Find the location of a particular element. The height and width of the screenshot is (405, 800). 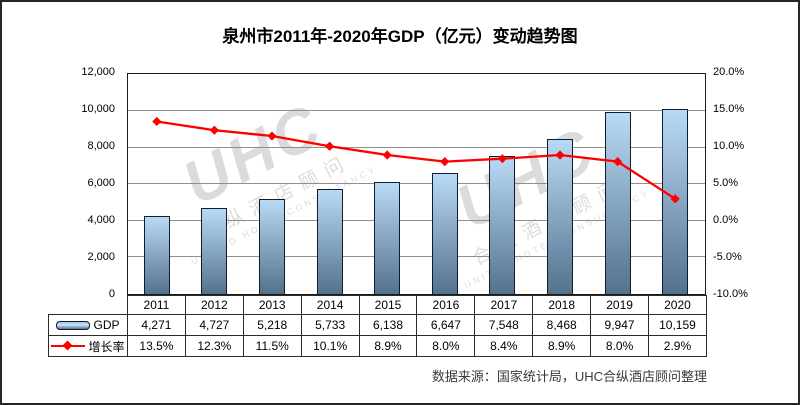

gdp-bar-2019 is located at coordinates (617, 203).